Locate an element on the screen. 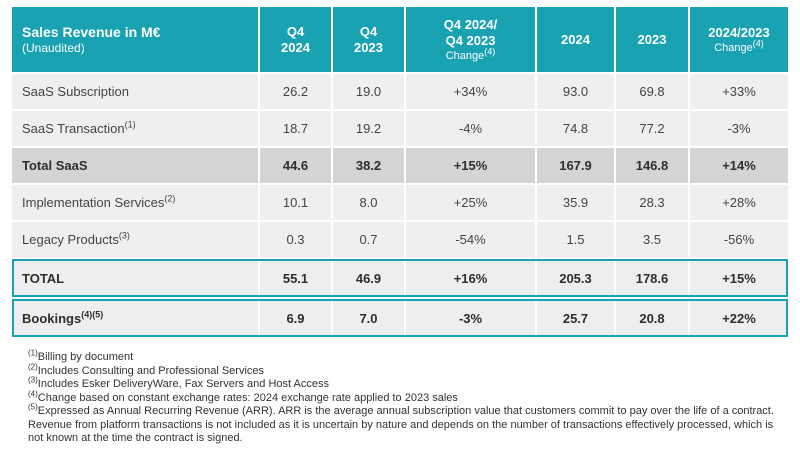 Image resolution: width=800 pixels, height=458 pixels. cell-value: +16% is located at coordinates (470, 278).